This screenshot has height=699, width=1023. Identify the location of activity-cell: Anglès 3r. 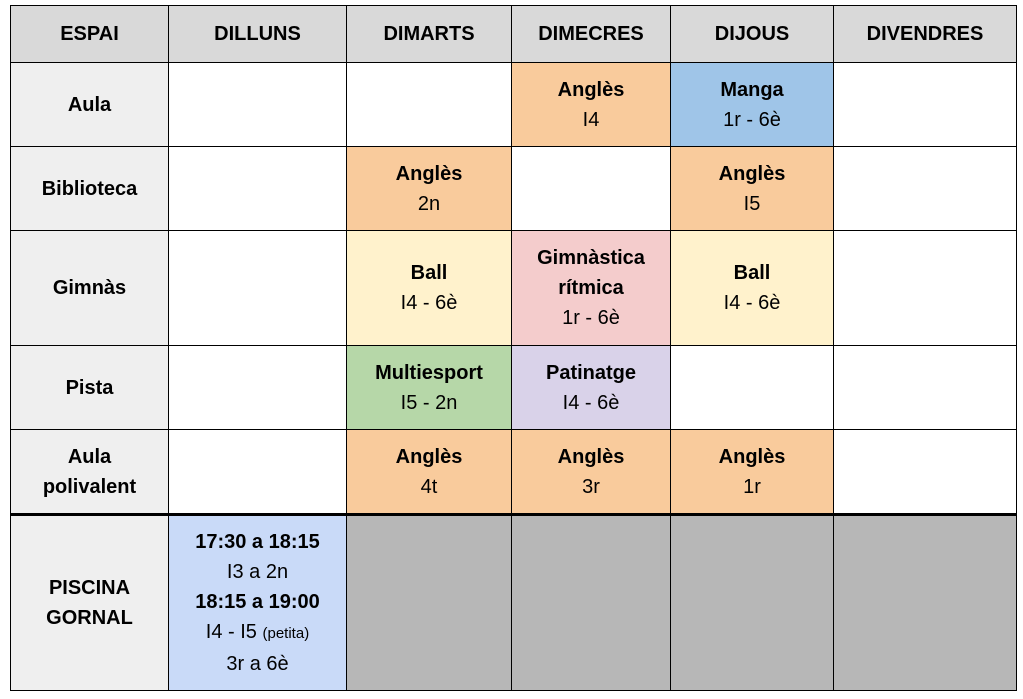
(591, 472).